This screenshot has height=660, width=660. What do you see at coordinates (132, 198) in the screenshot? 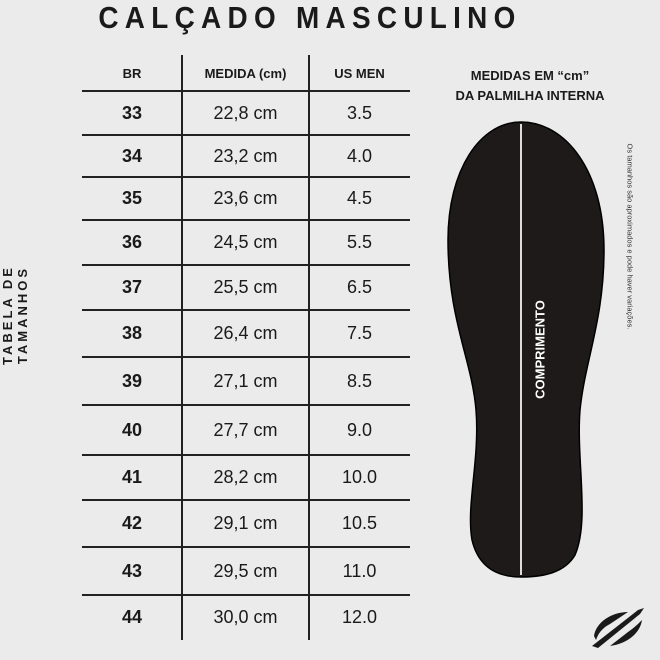
I see `table-cell: 35` at bounding box center [132, 198].